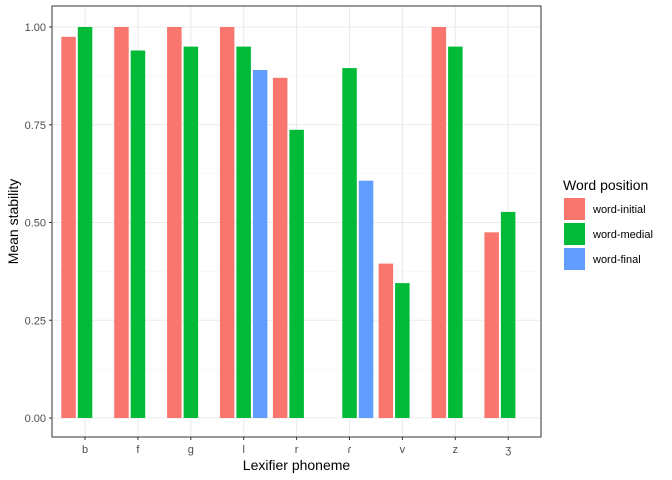 Image resolution: width=672 pixels, height=480 pixels. I want to click on bar-word-final-l, so click(260, 244).